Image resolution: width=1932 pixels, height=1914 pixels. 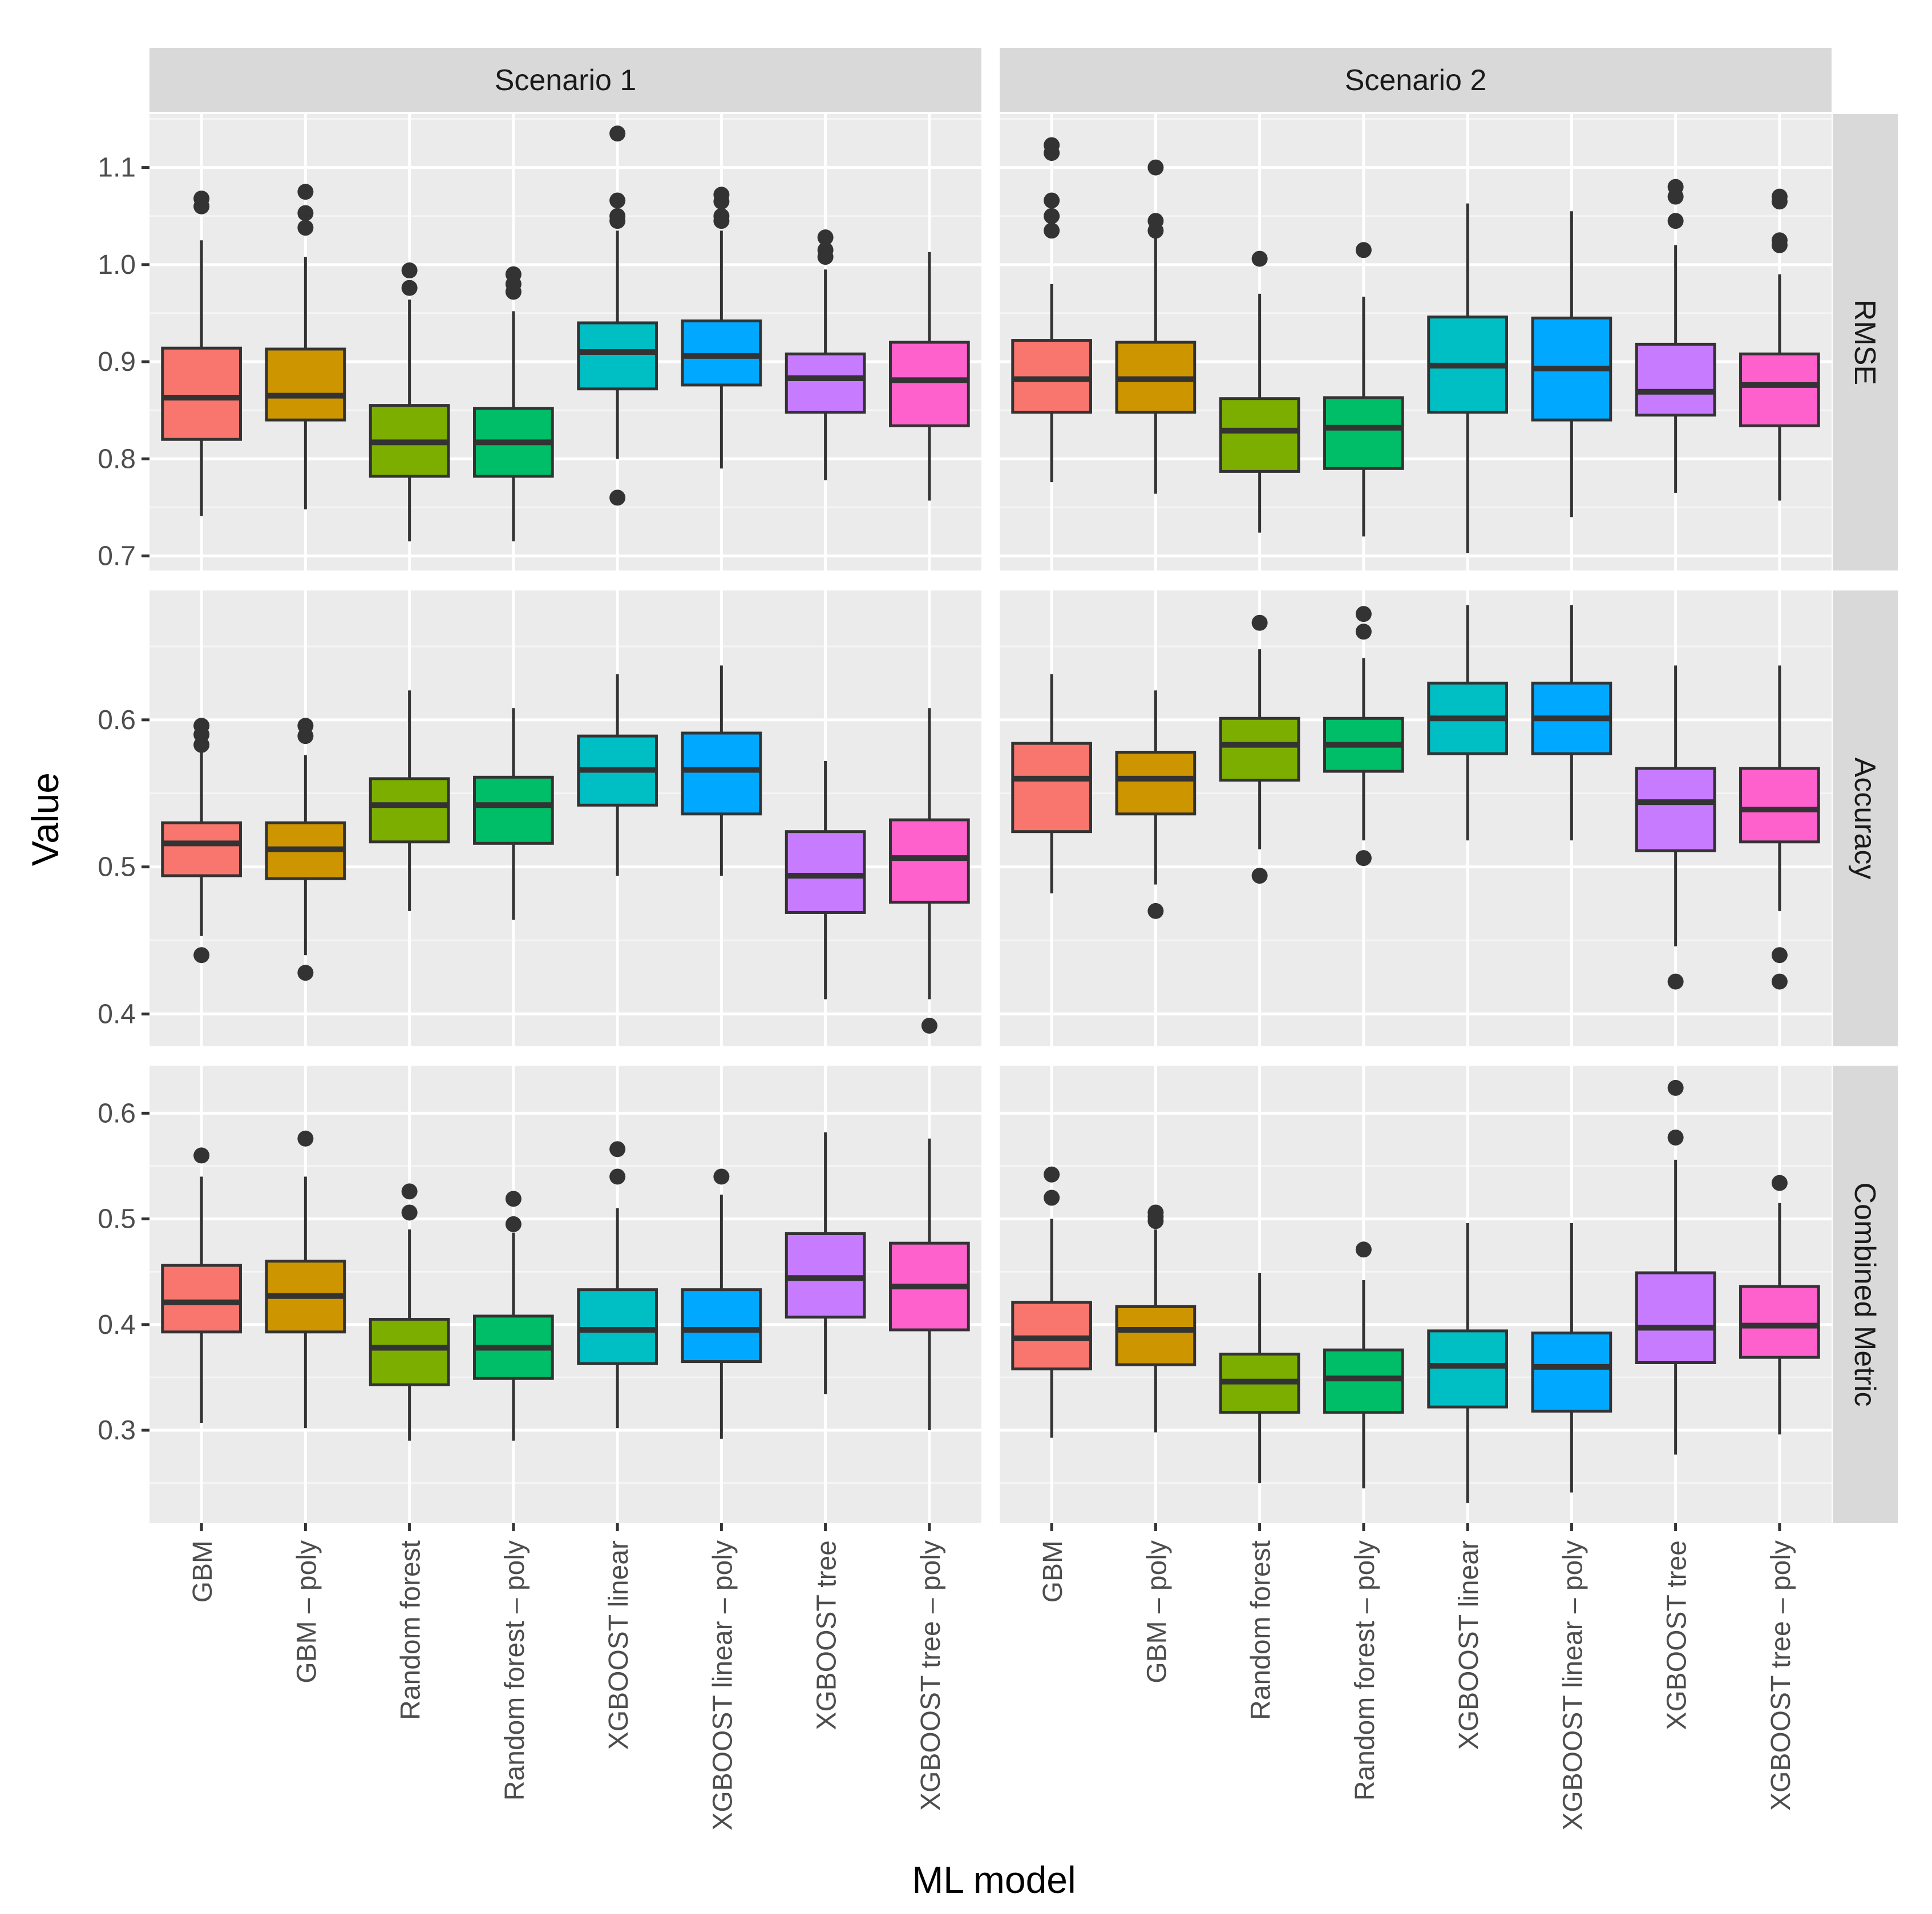 I want to click on x-tick-label: Random forest – poly, so click(x=1365, y=1670).